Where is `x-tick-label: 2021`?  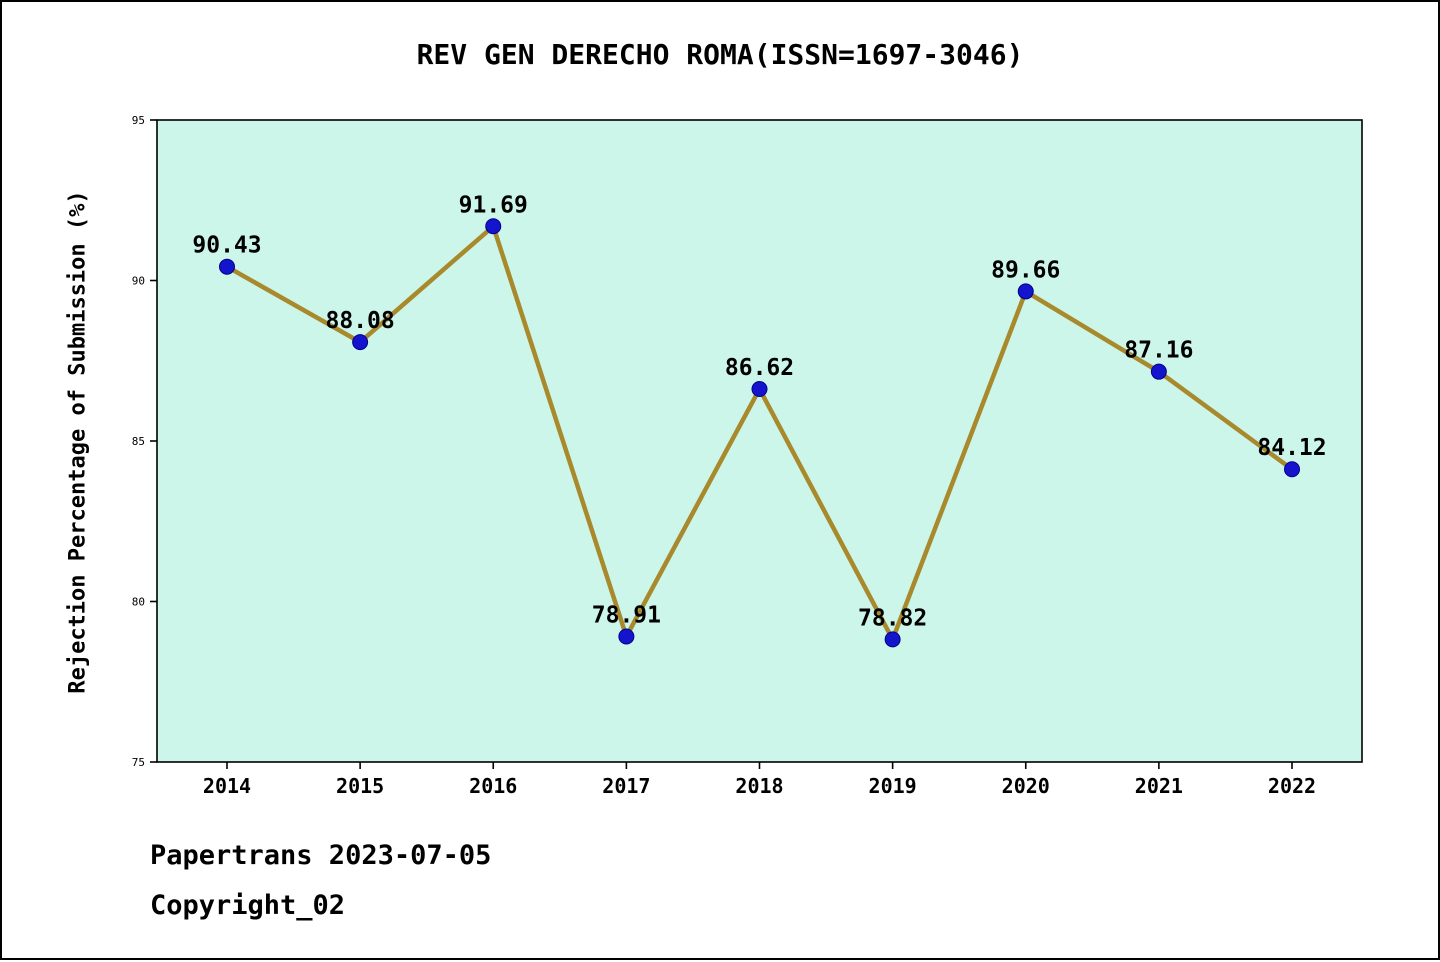 x-tick-label: 2021 is located at coordinates (1159, 786).